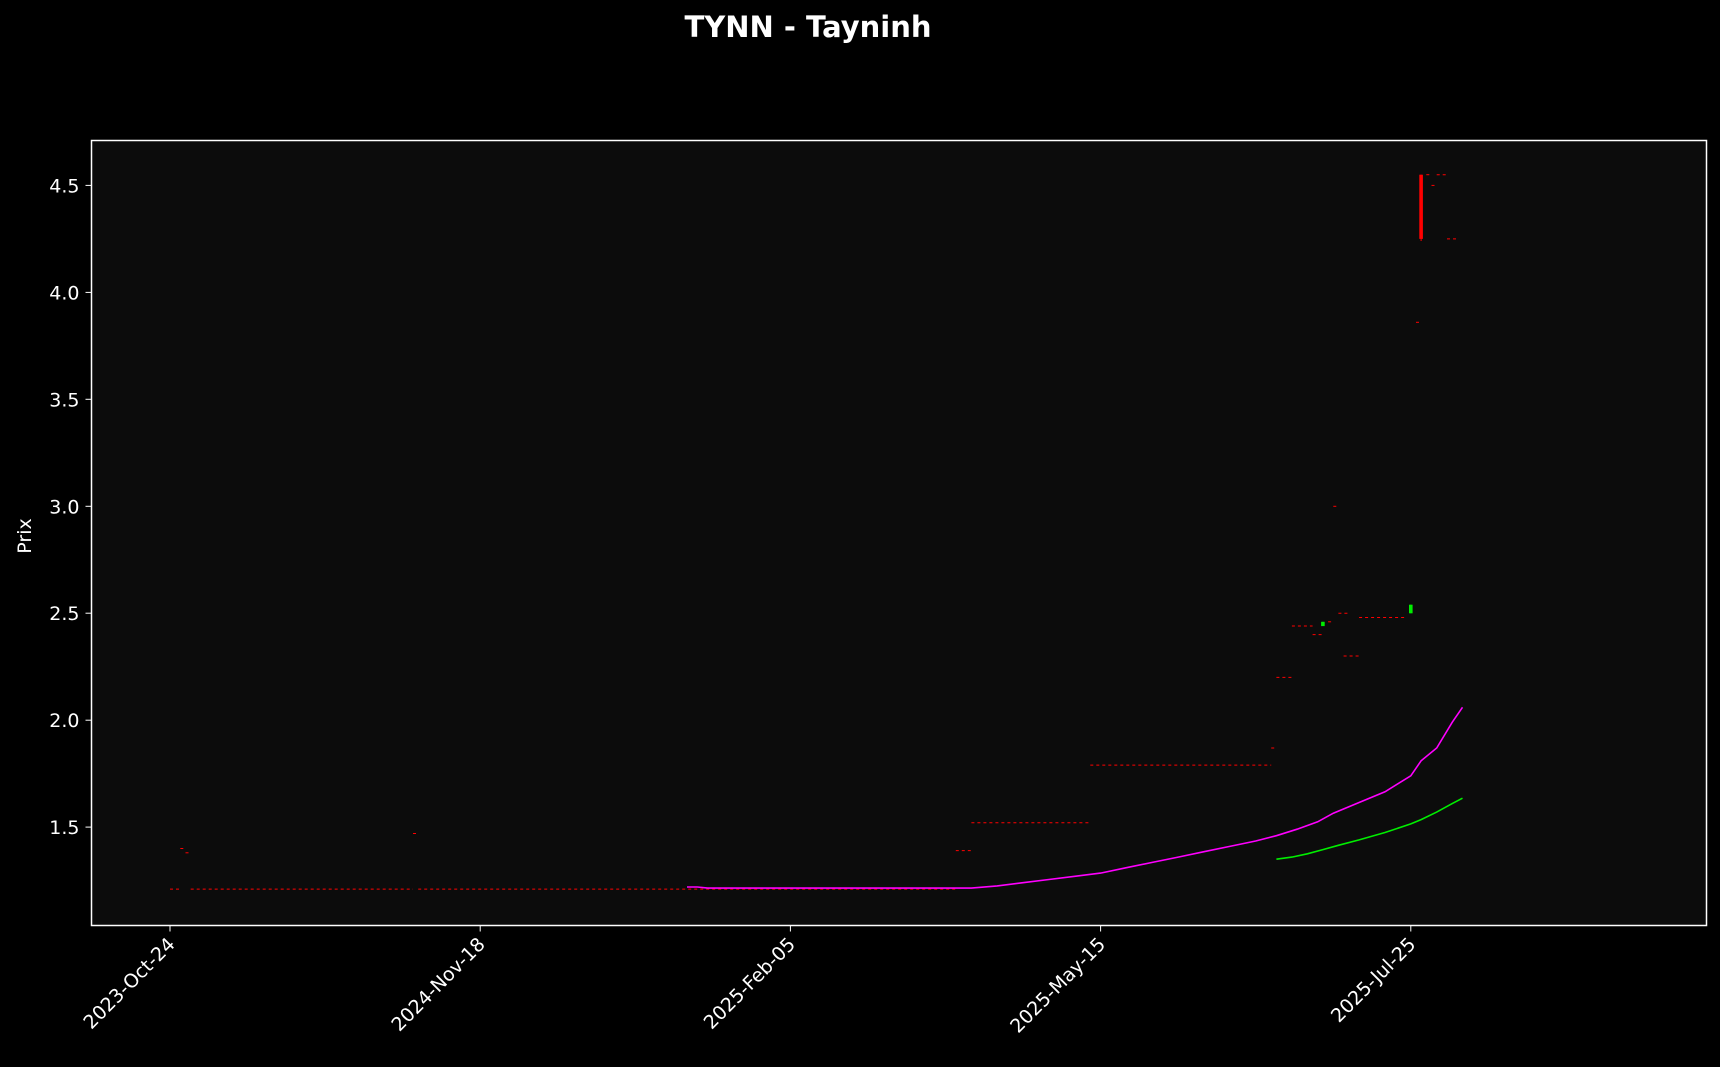  What do you see at coordinates (25, 535) in the screenshot?
I see `y-axis-label: Prix` at bounding box center [25, 535].